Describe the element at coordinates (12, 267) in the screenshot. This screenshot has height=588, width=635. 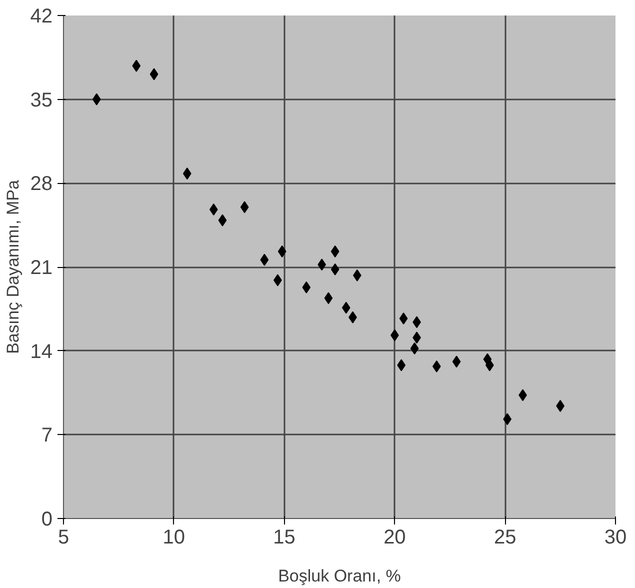
I see `y-axis-title: Basınç Dayanımı, MPa` at that location.